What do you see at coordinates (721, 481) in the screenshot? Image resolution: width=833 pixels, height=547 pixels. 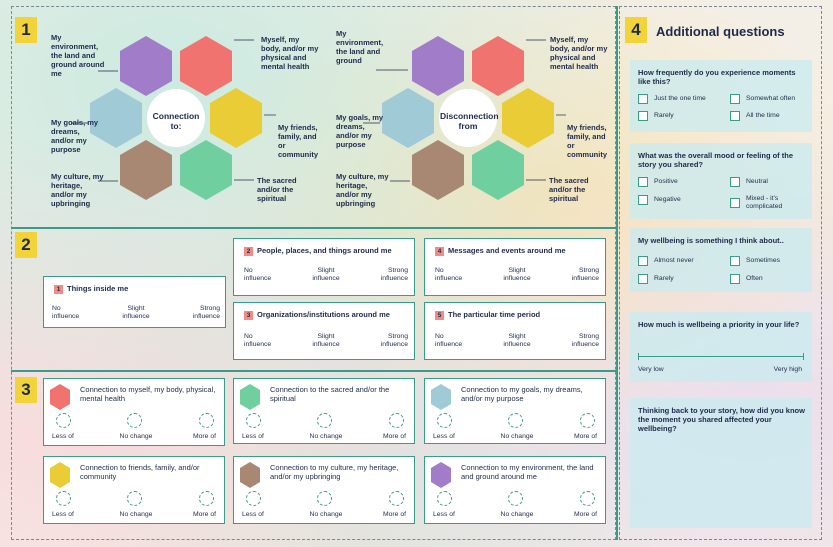 I see `answer-area` at bounding box center [721, 481].